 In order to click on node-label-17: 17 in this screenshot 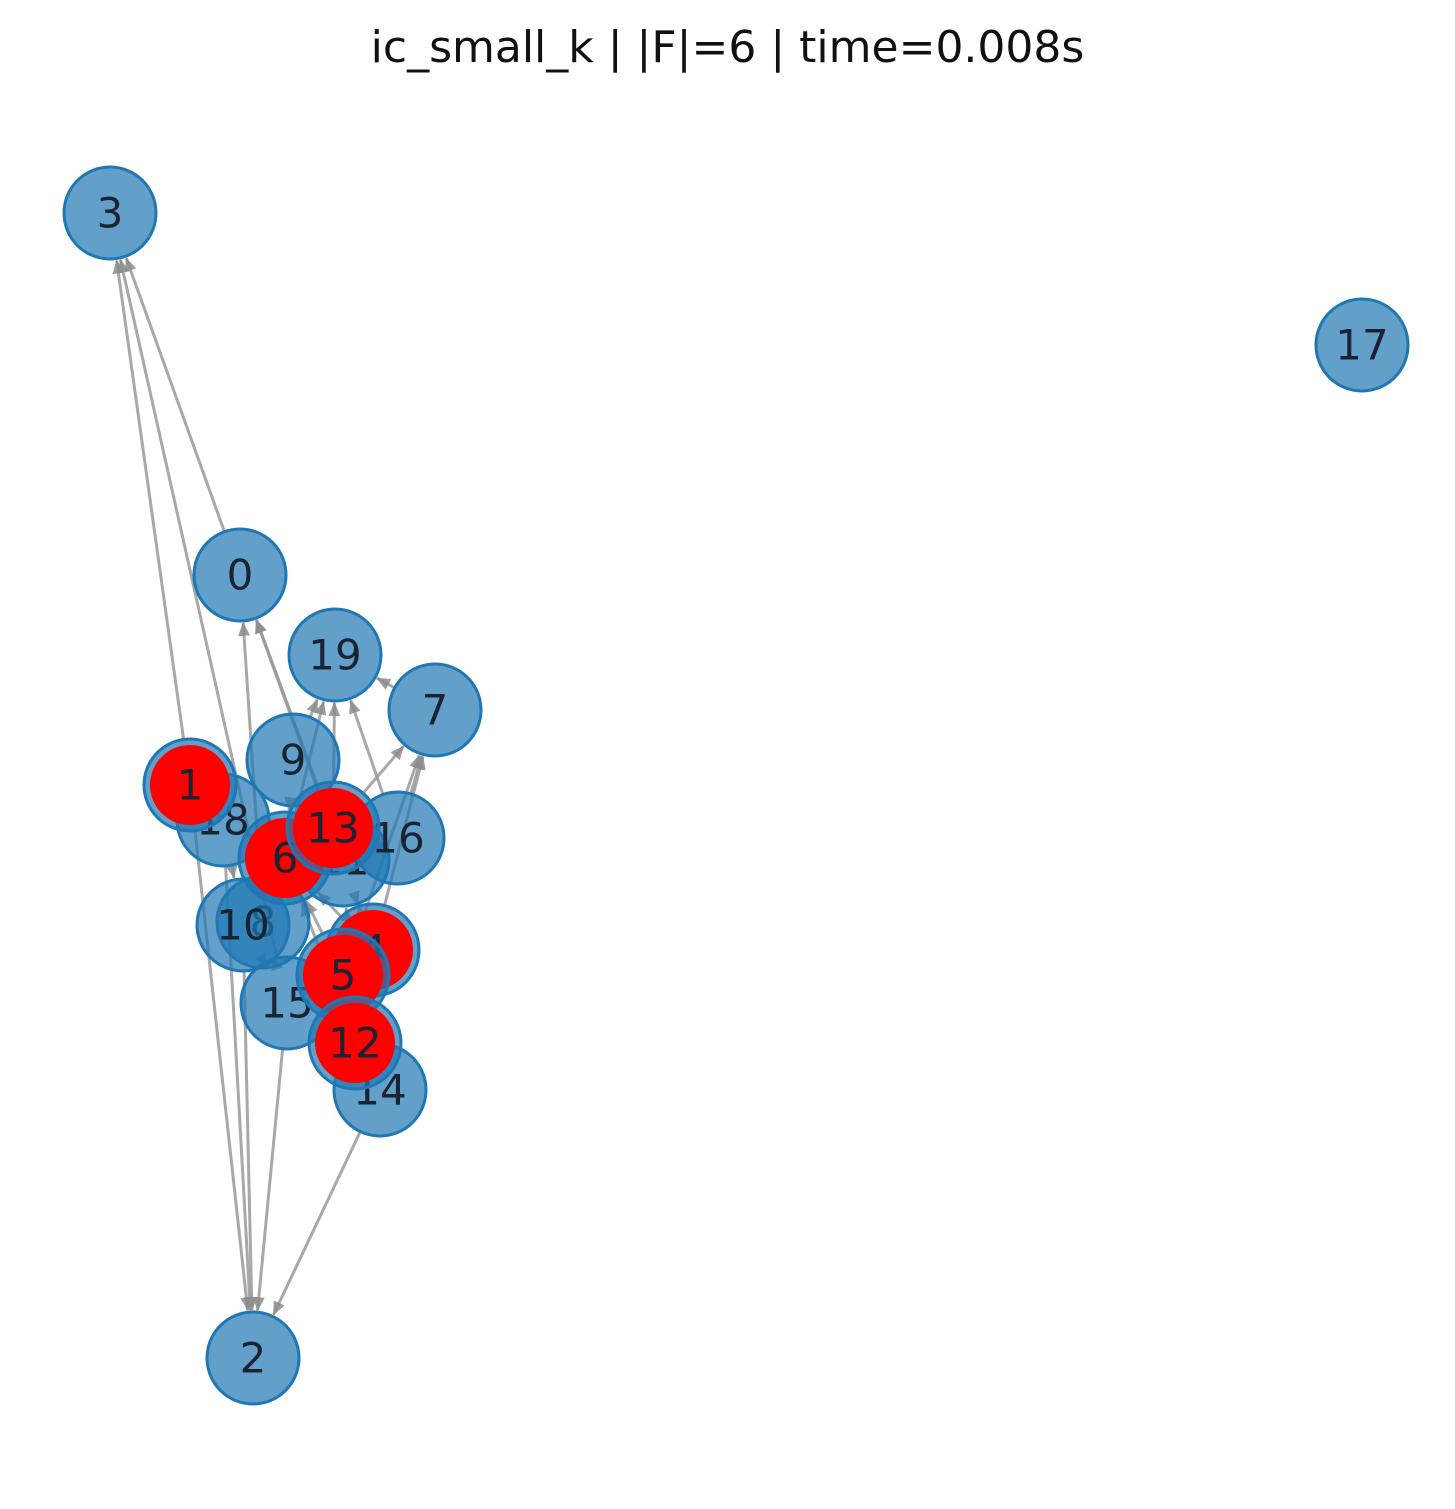, I will do `click(1361, 345)`.